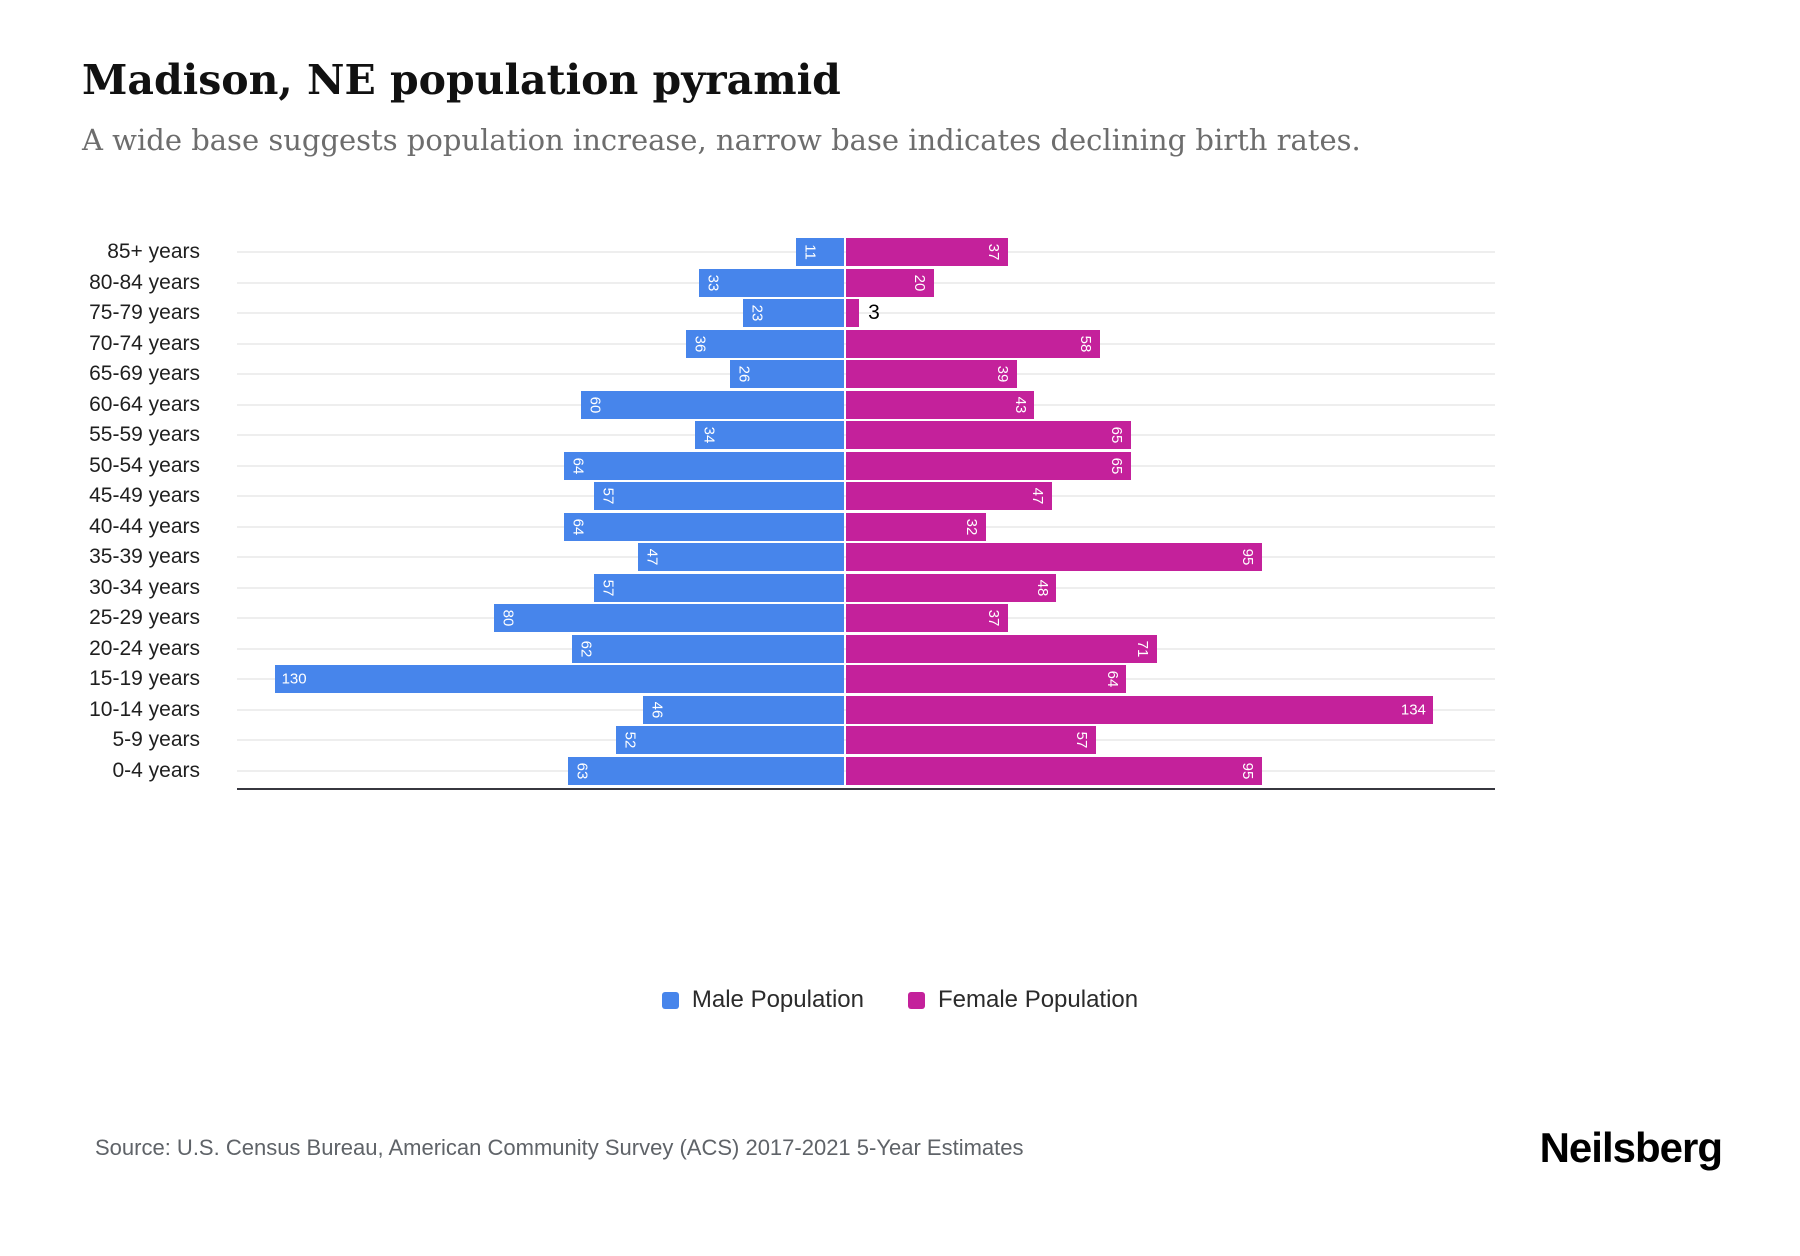 This screenshot has width=1800, height=1256. I want to click on bar-value-label: 71, so click(1143, 648).